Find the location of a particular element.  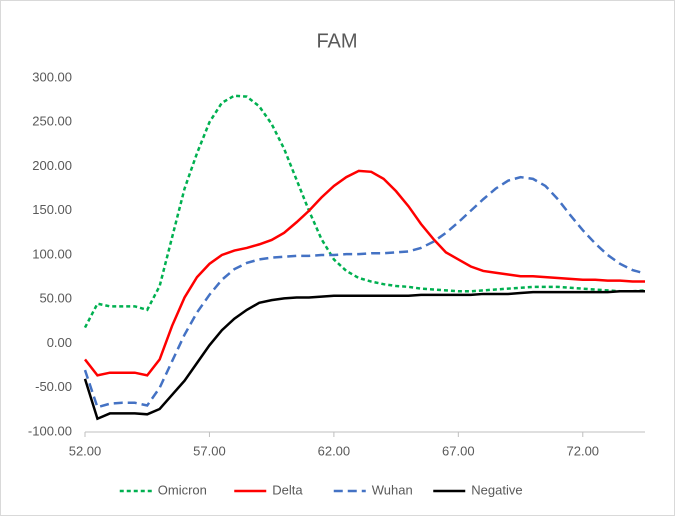

legend-label: Omicron is located at coordinates (182, 489).